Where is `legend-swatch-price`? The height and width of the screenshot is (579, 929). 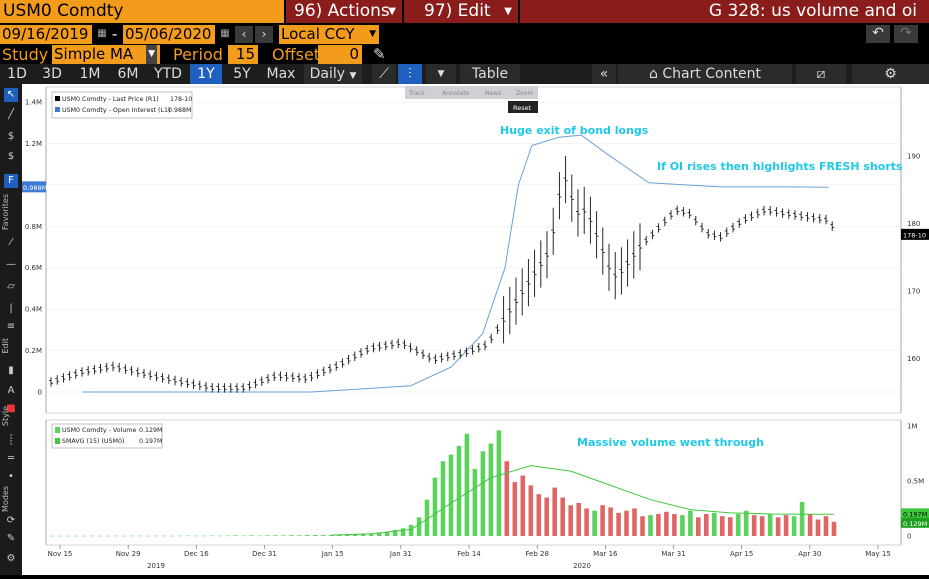 legend-swatch-price is located at coordinates (57, 98).